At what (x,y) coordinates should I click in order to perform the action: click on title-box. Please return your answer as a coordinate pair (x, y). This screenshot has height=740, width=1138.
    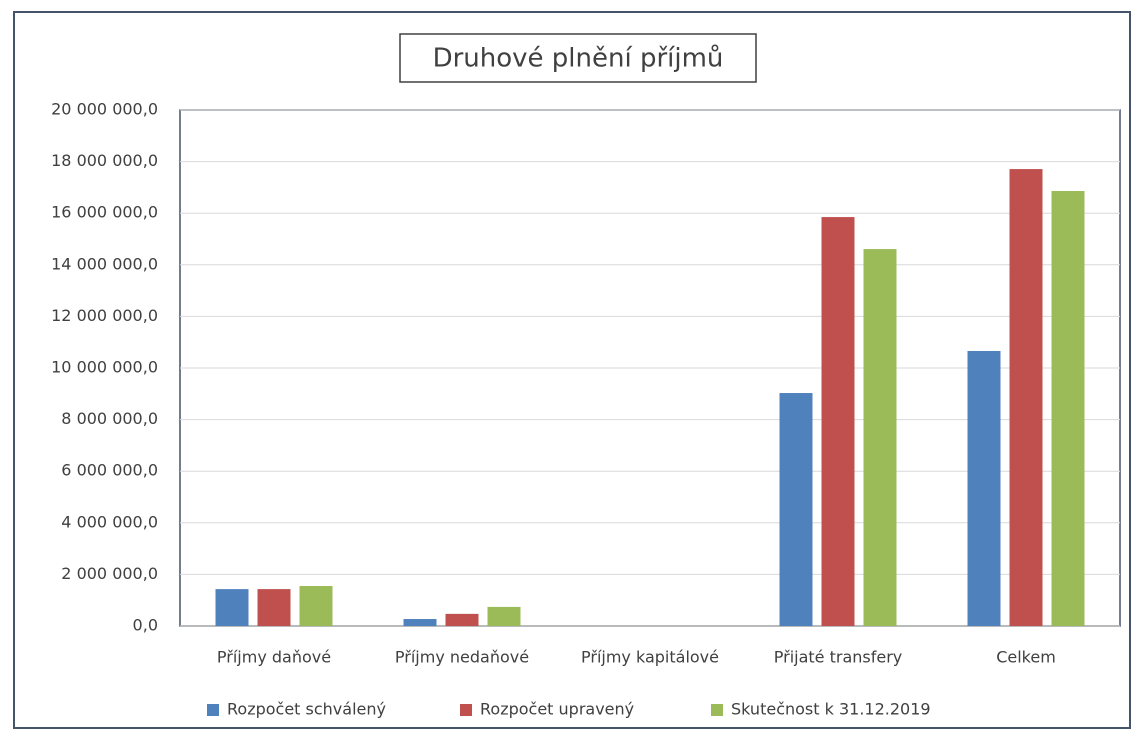
    Looking at the image, I should click on (578, 58).